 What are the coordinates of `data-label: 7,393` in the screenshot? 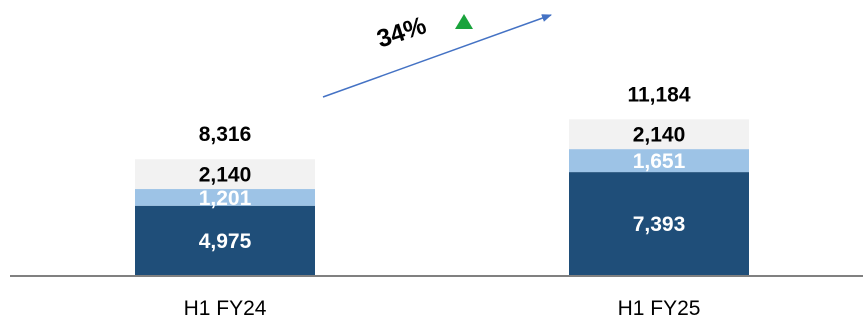 It's located at (659, 224).